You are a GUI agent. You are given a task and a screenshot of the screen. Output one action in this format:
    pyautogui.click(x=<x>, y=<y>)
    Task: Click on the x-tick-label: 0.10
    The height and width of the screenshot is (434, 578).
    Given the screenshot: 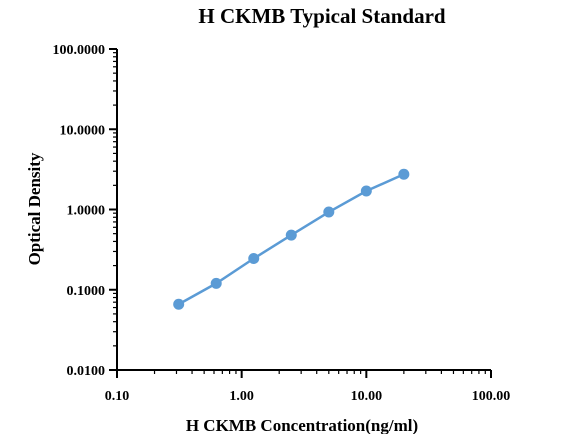 What is the action you would take?
    pyautogui.click(x=117, y=396)
    